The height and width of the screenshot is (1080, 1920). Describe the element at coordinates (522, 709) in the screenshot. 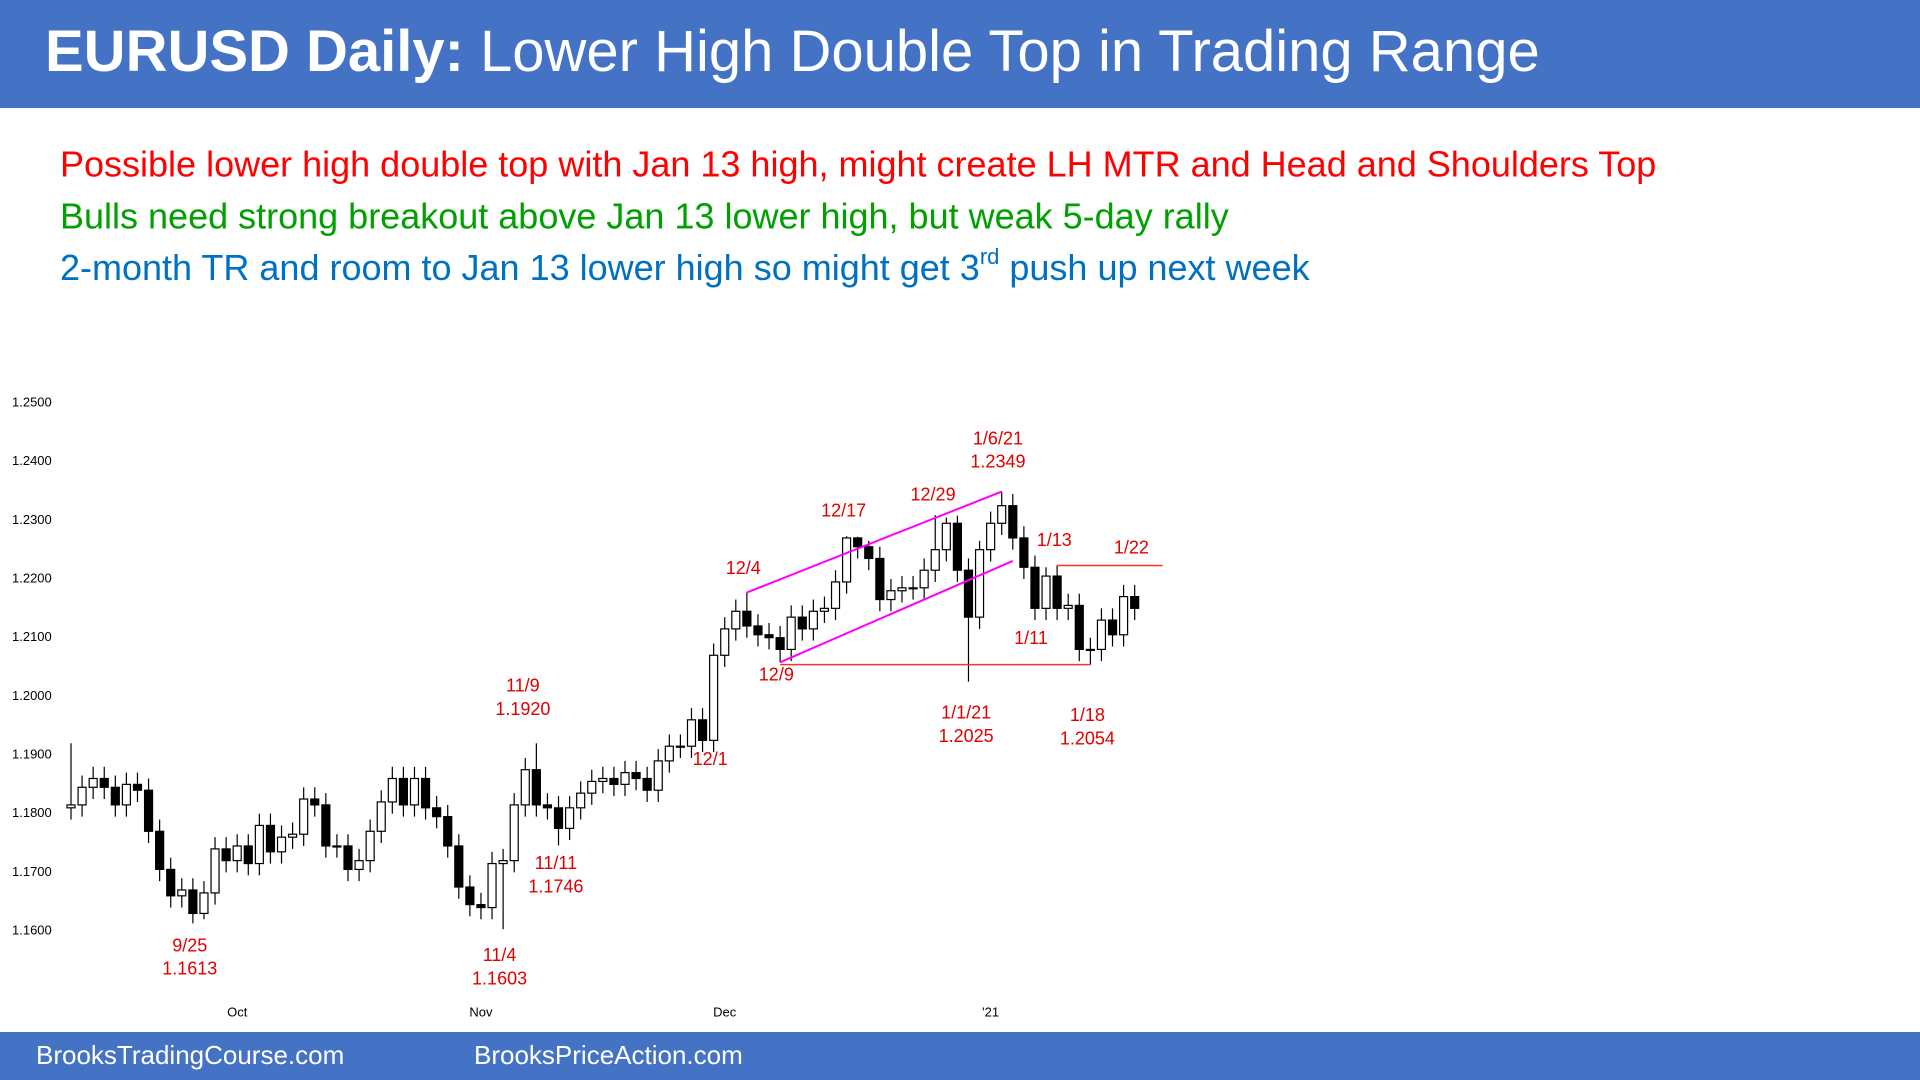

I see `annotation: 1.1920` at that location.